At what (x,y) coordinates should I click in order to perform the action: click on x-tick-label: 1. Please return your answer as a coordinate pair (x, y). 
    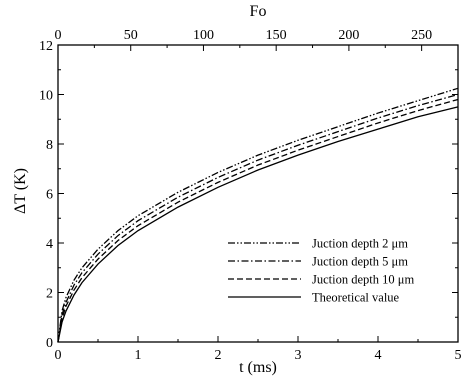
    Looking at the image, I should click on (138, 355).